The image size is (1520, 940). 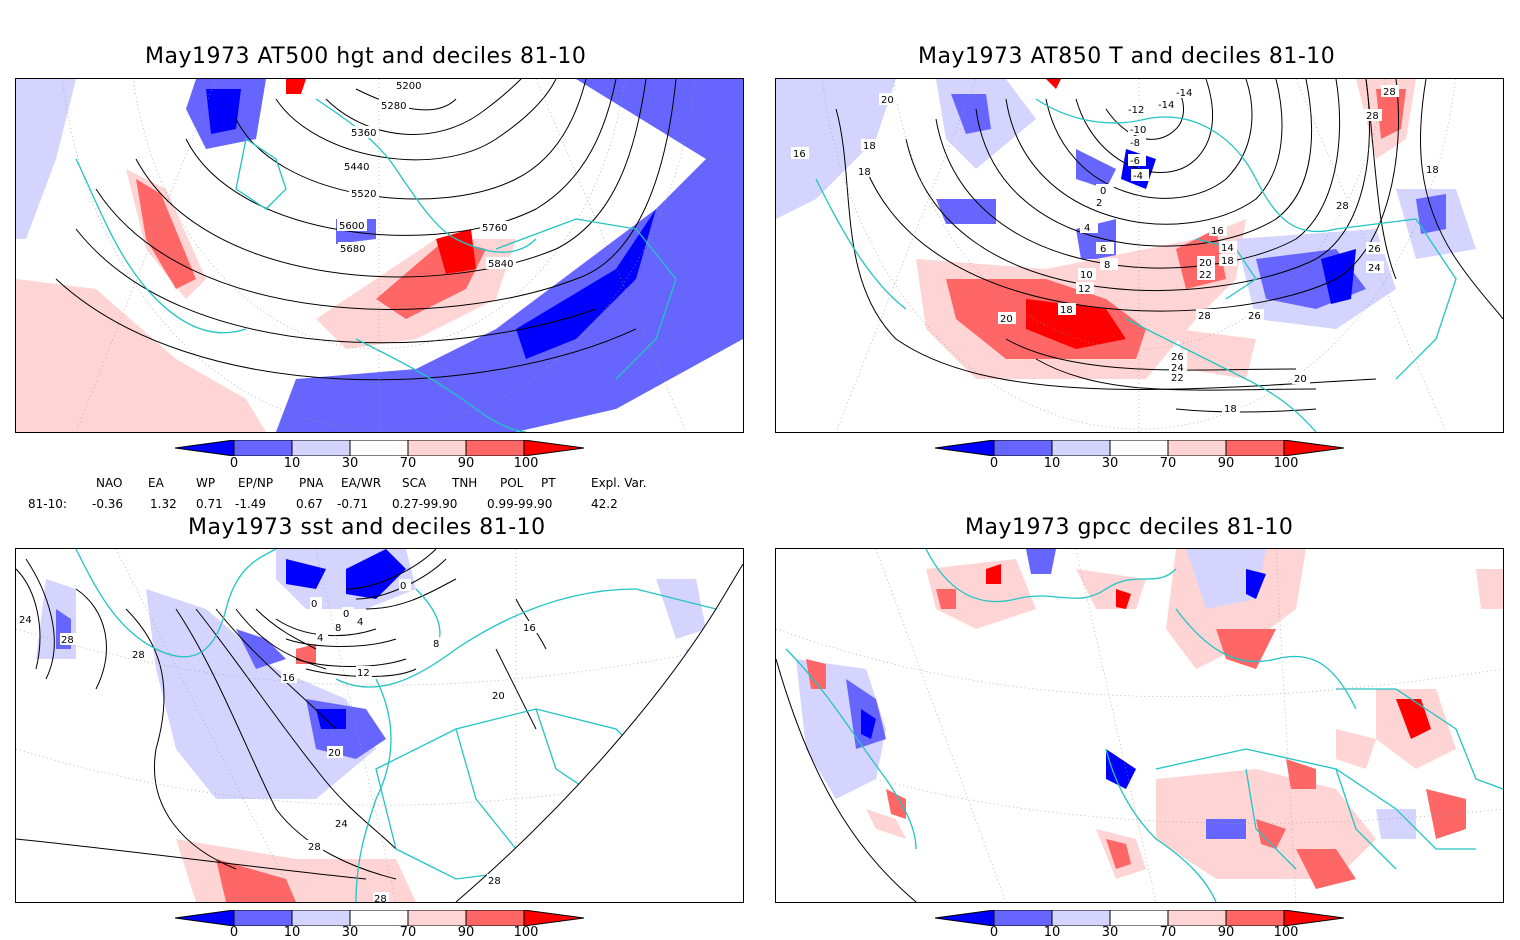 I want to click on contour-label: 6, so click(x=1103, y=249).